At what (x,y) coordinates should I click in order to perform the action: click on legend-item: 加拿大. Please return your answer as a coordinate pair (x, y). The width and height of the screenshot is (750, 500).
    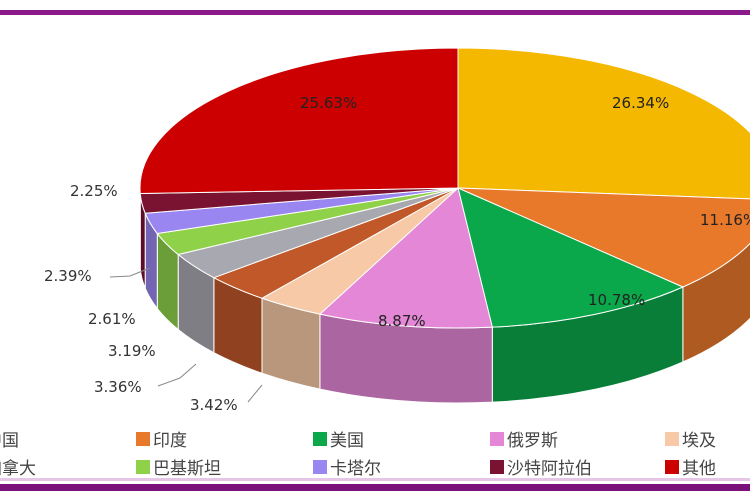
    Looking at the image, I should click on (18, 466).